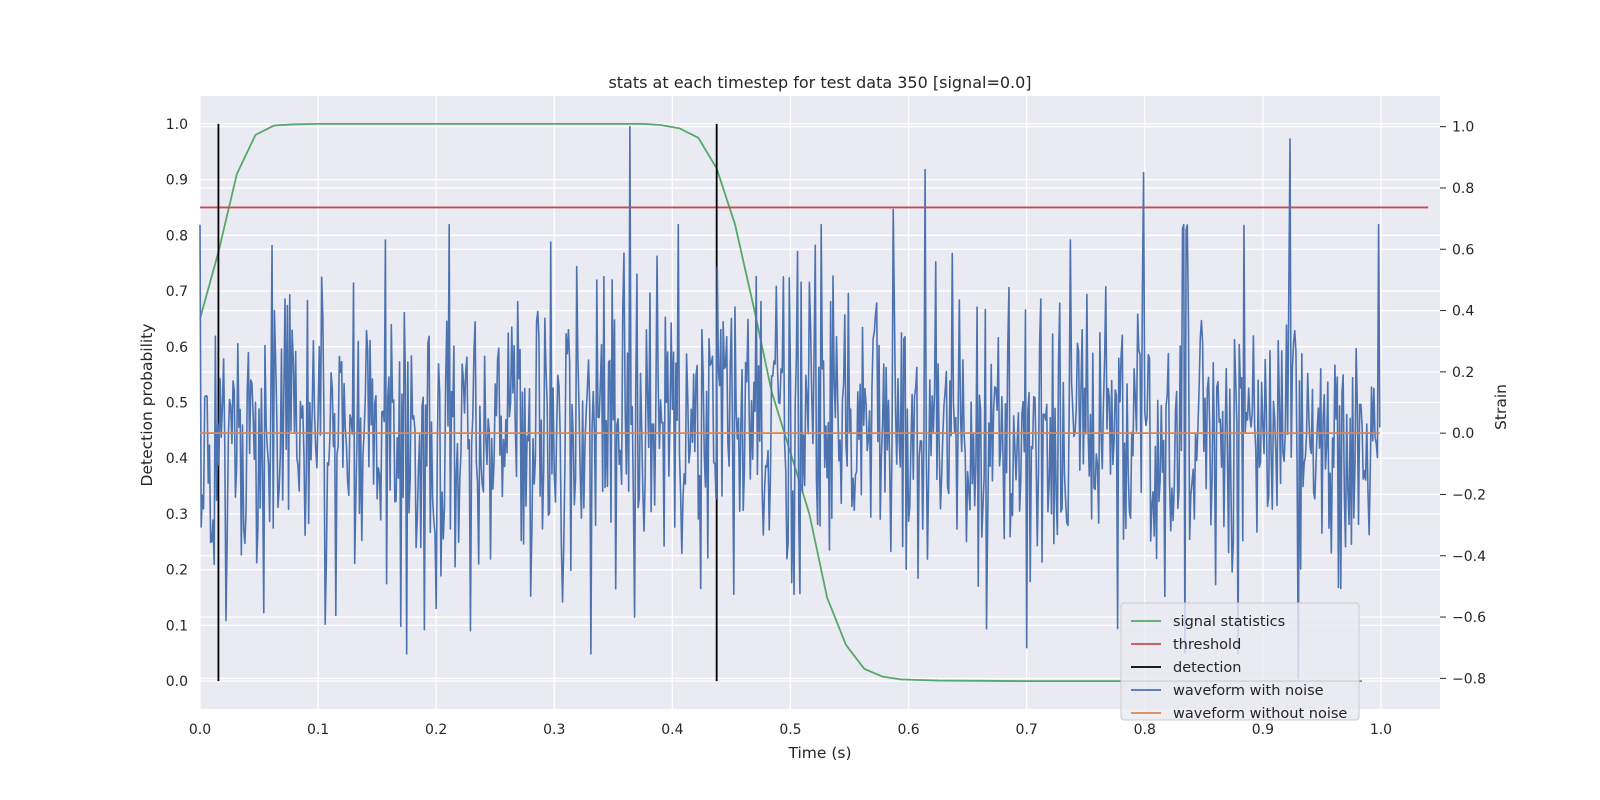 The image size is (1600, 800). I want to click on y-tick-label-left: 0.2, so click(177, 571).